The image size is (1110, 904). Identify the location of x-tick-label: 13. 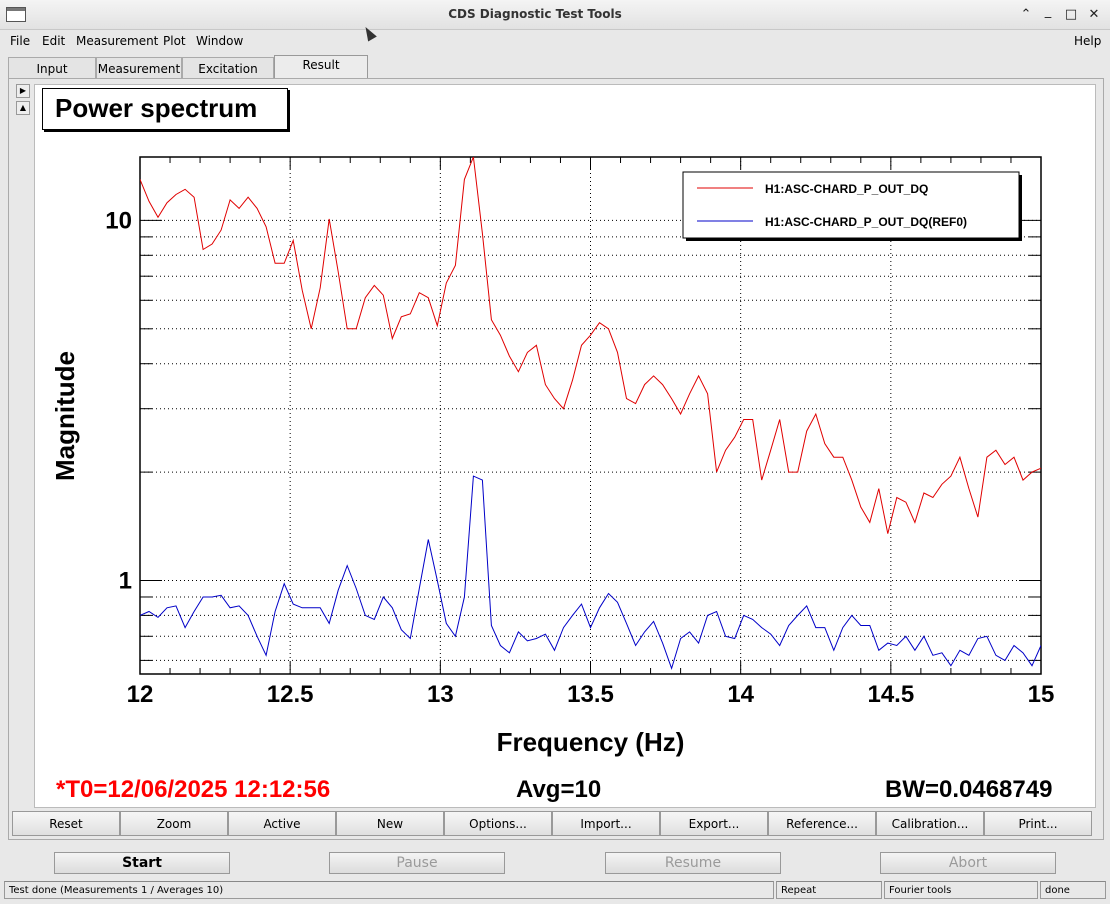
(440, 694).